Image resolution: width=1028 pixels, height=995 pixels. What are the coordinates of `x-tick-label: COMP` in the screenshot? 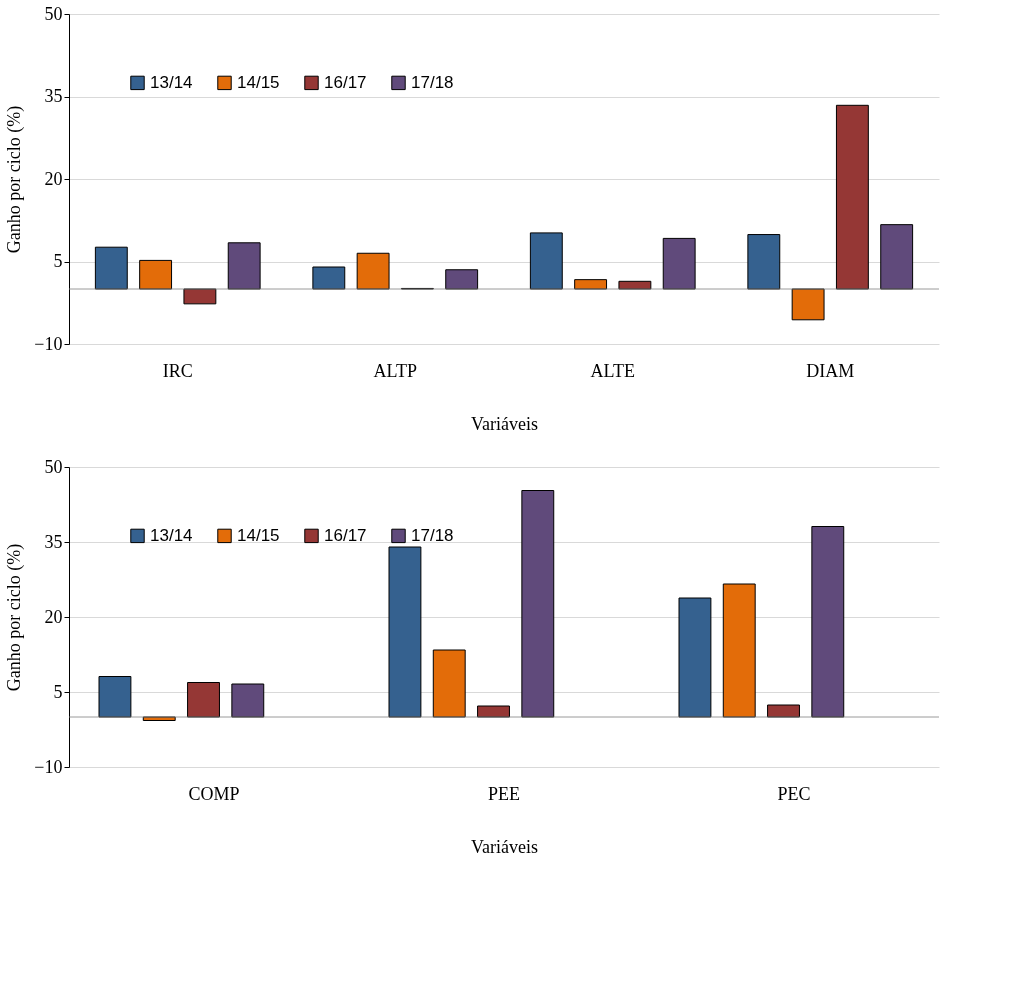 It's located at (214, 793).